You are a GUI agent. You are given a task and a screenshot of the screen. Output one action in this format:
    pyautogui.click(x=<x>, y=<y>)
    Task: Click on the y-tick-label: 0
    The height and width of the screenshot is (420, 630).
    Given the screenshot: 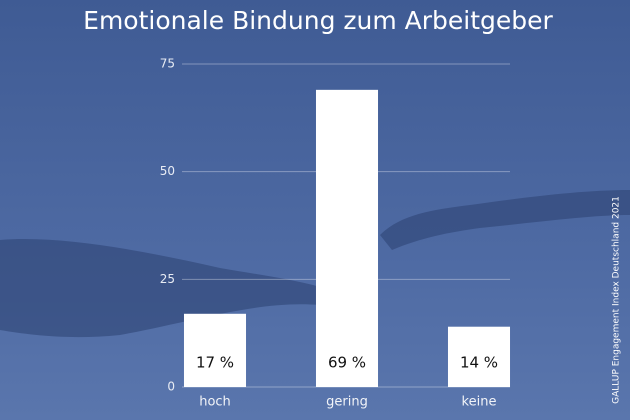 What is the action you would take?
    pyautogui.click(x=171, y=387)
    